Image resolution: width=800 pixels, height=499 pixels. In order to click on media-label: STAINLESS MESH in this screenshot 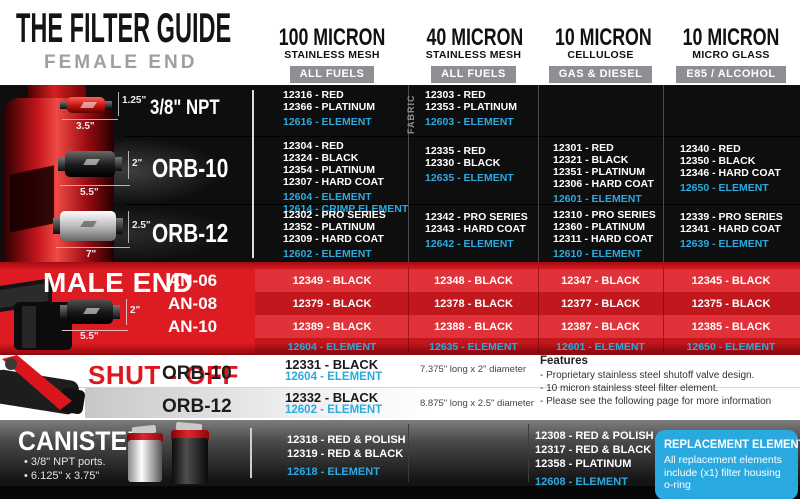, I will do `click(473, 55)`.